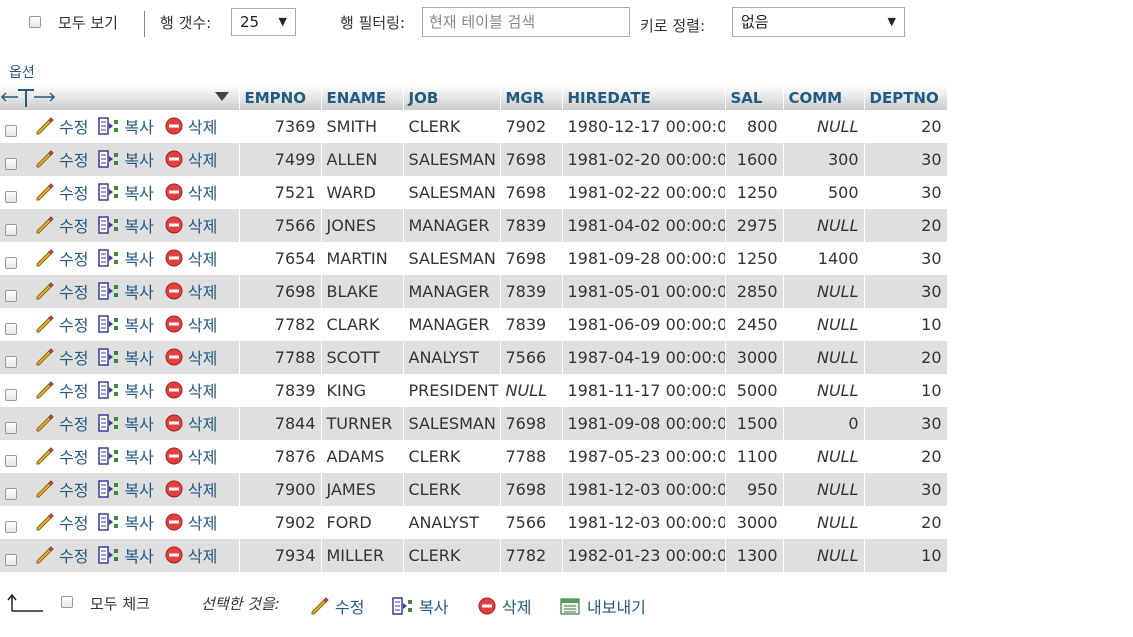  What do you see at coordinates (362, 225) in the screenshot?
I see `cell-ename: JONES` at bounding box center [362, 225].